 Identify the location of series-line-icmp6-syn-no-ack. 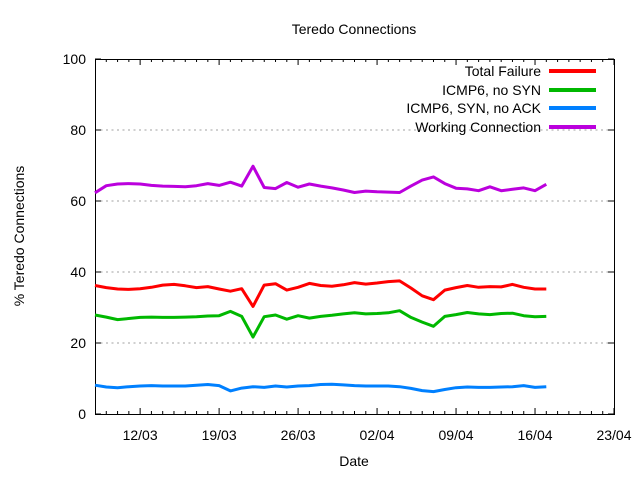
(320, 388).